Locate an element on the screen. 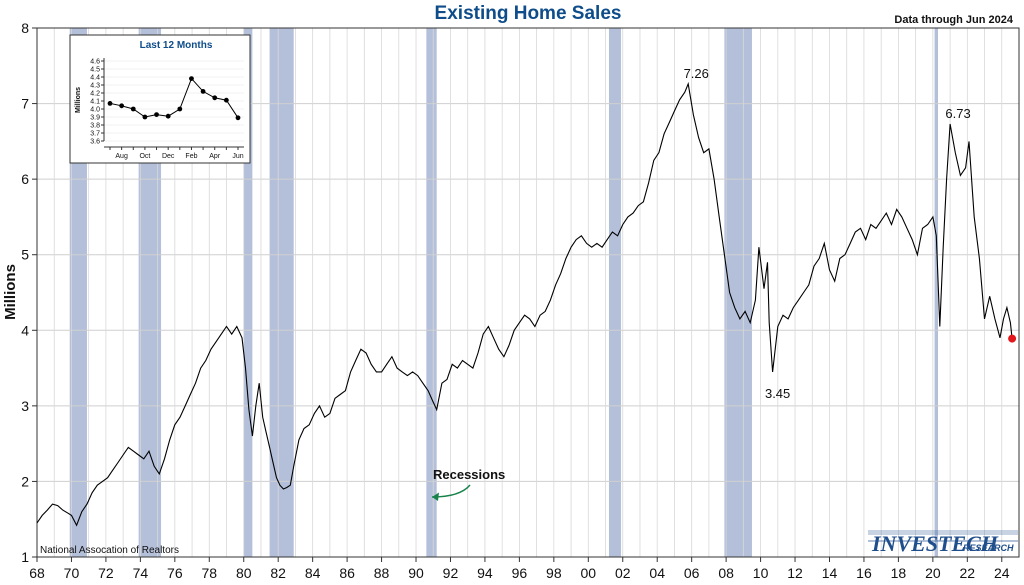 The image size is (1024, 585). y-tick-label-7: 7 is located at coordinates (25, 104).